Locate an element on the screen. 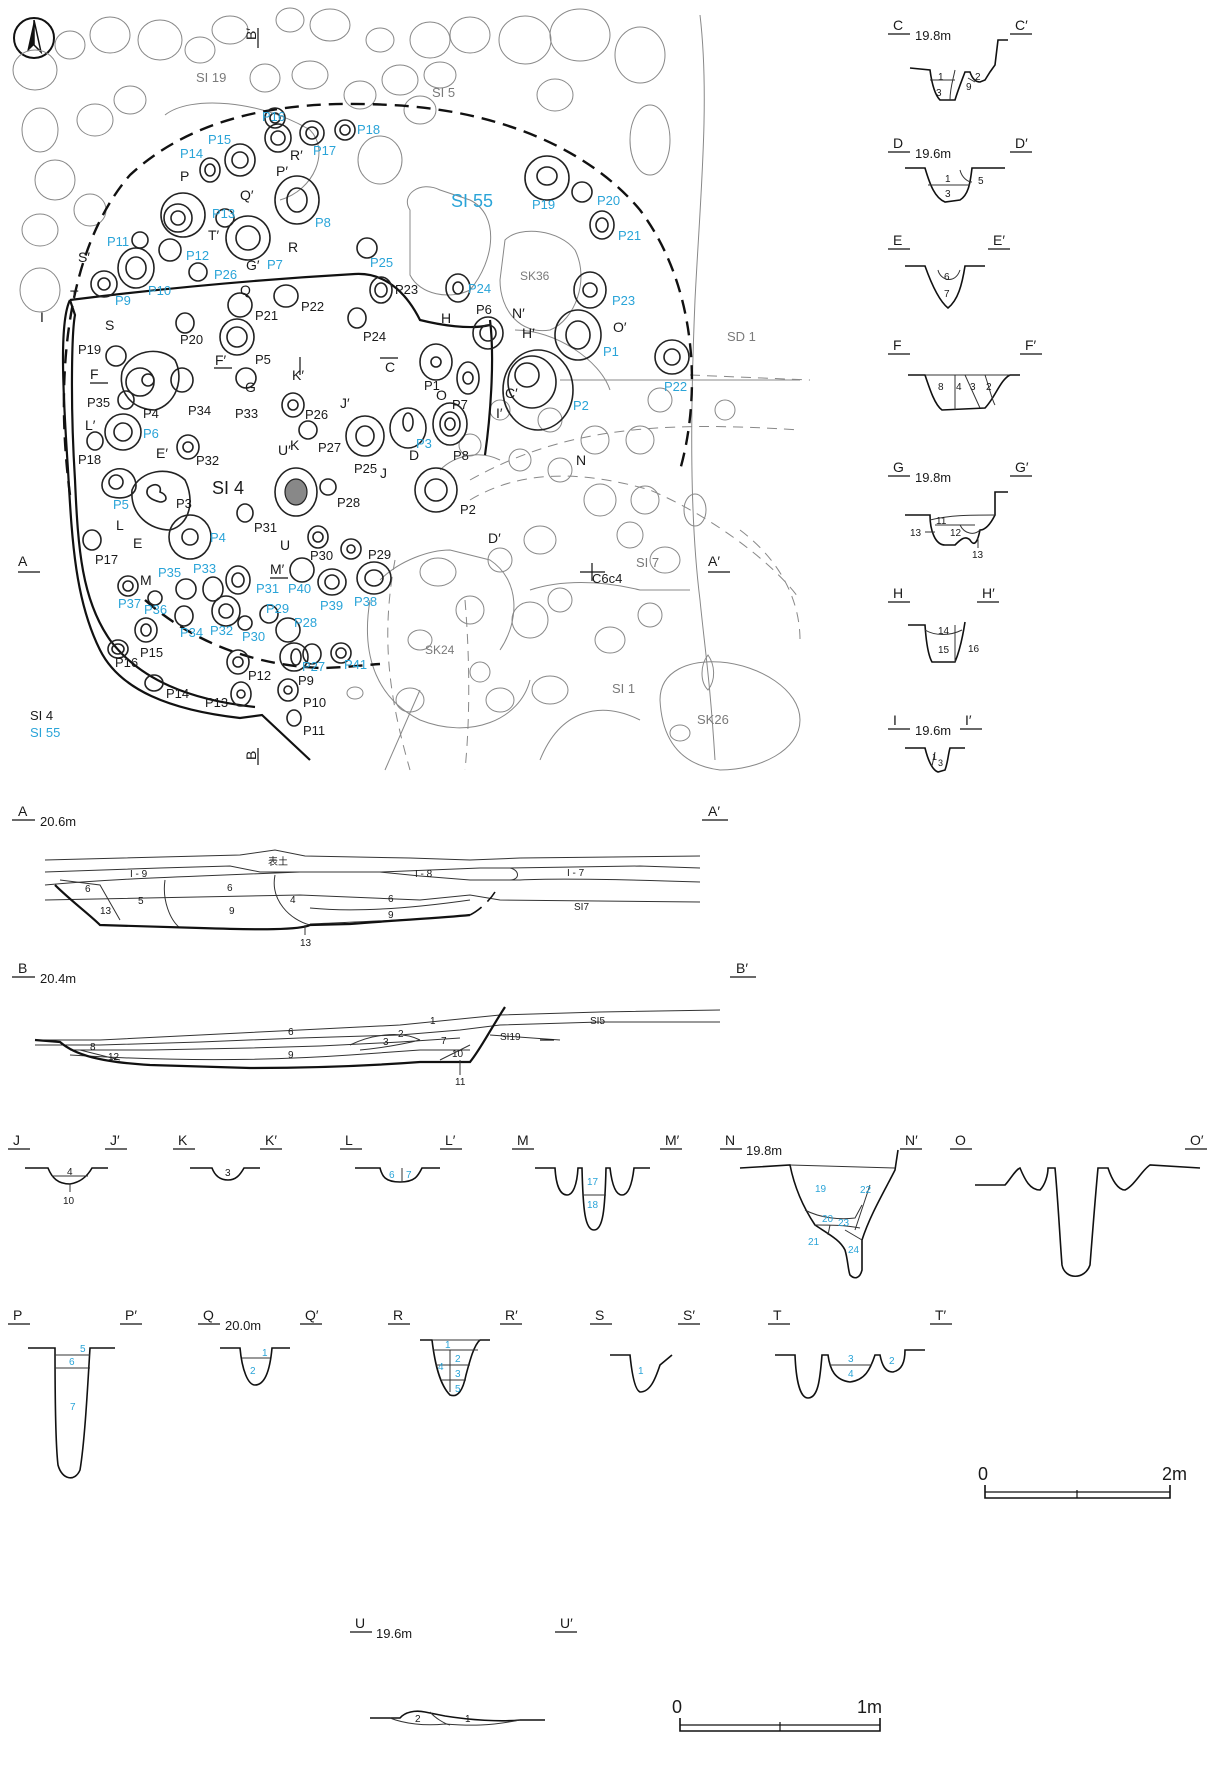 The height and width of the screenshot is (1786, 1220). section-g-label: G is located at coordinates (898, 467).